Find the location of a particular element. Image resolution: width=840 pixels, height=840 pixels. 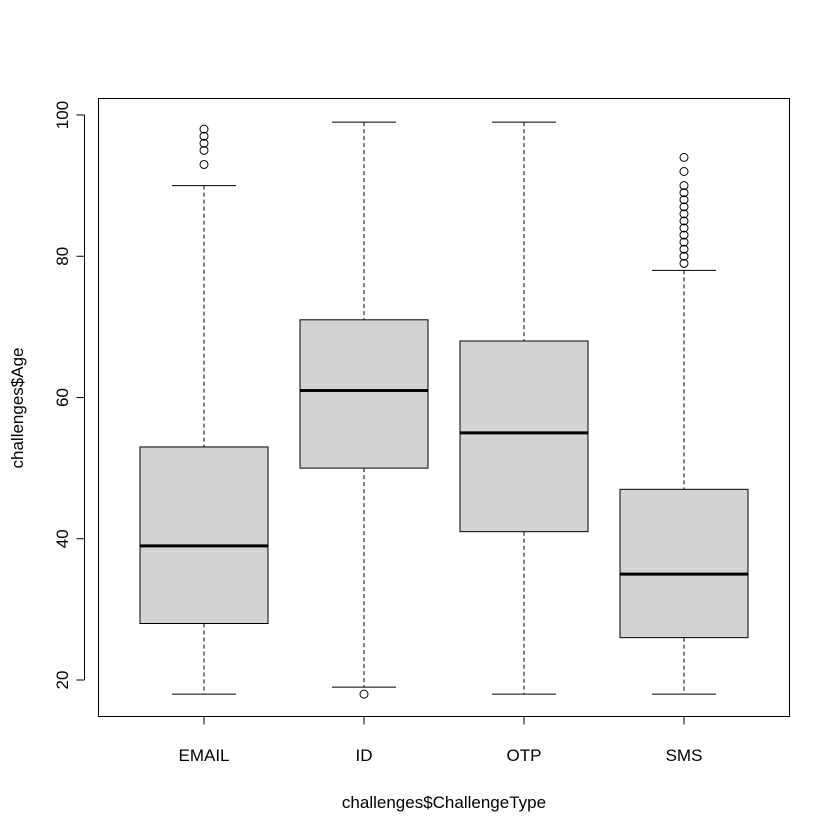

y-tick-label: 100 is located at coordinates (62, 115).